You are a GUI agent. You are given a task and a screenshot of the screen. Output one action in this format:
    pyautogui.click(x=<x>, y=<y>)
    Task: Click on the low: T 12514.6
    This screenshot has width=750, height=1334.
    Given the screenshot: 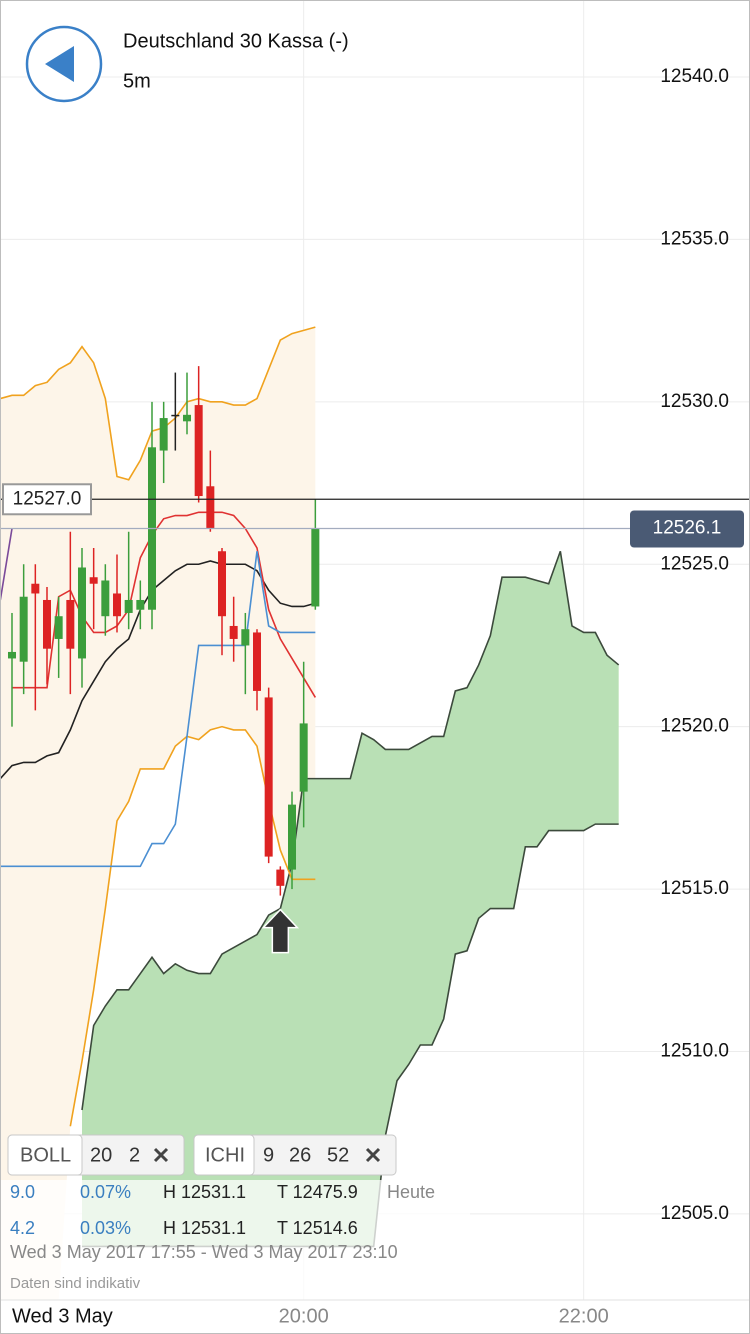 What is the action you would take?
    pyautogui.click(x=317, y=1228)
    